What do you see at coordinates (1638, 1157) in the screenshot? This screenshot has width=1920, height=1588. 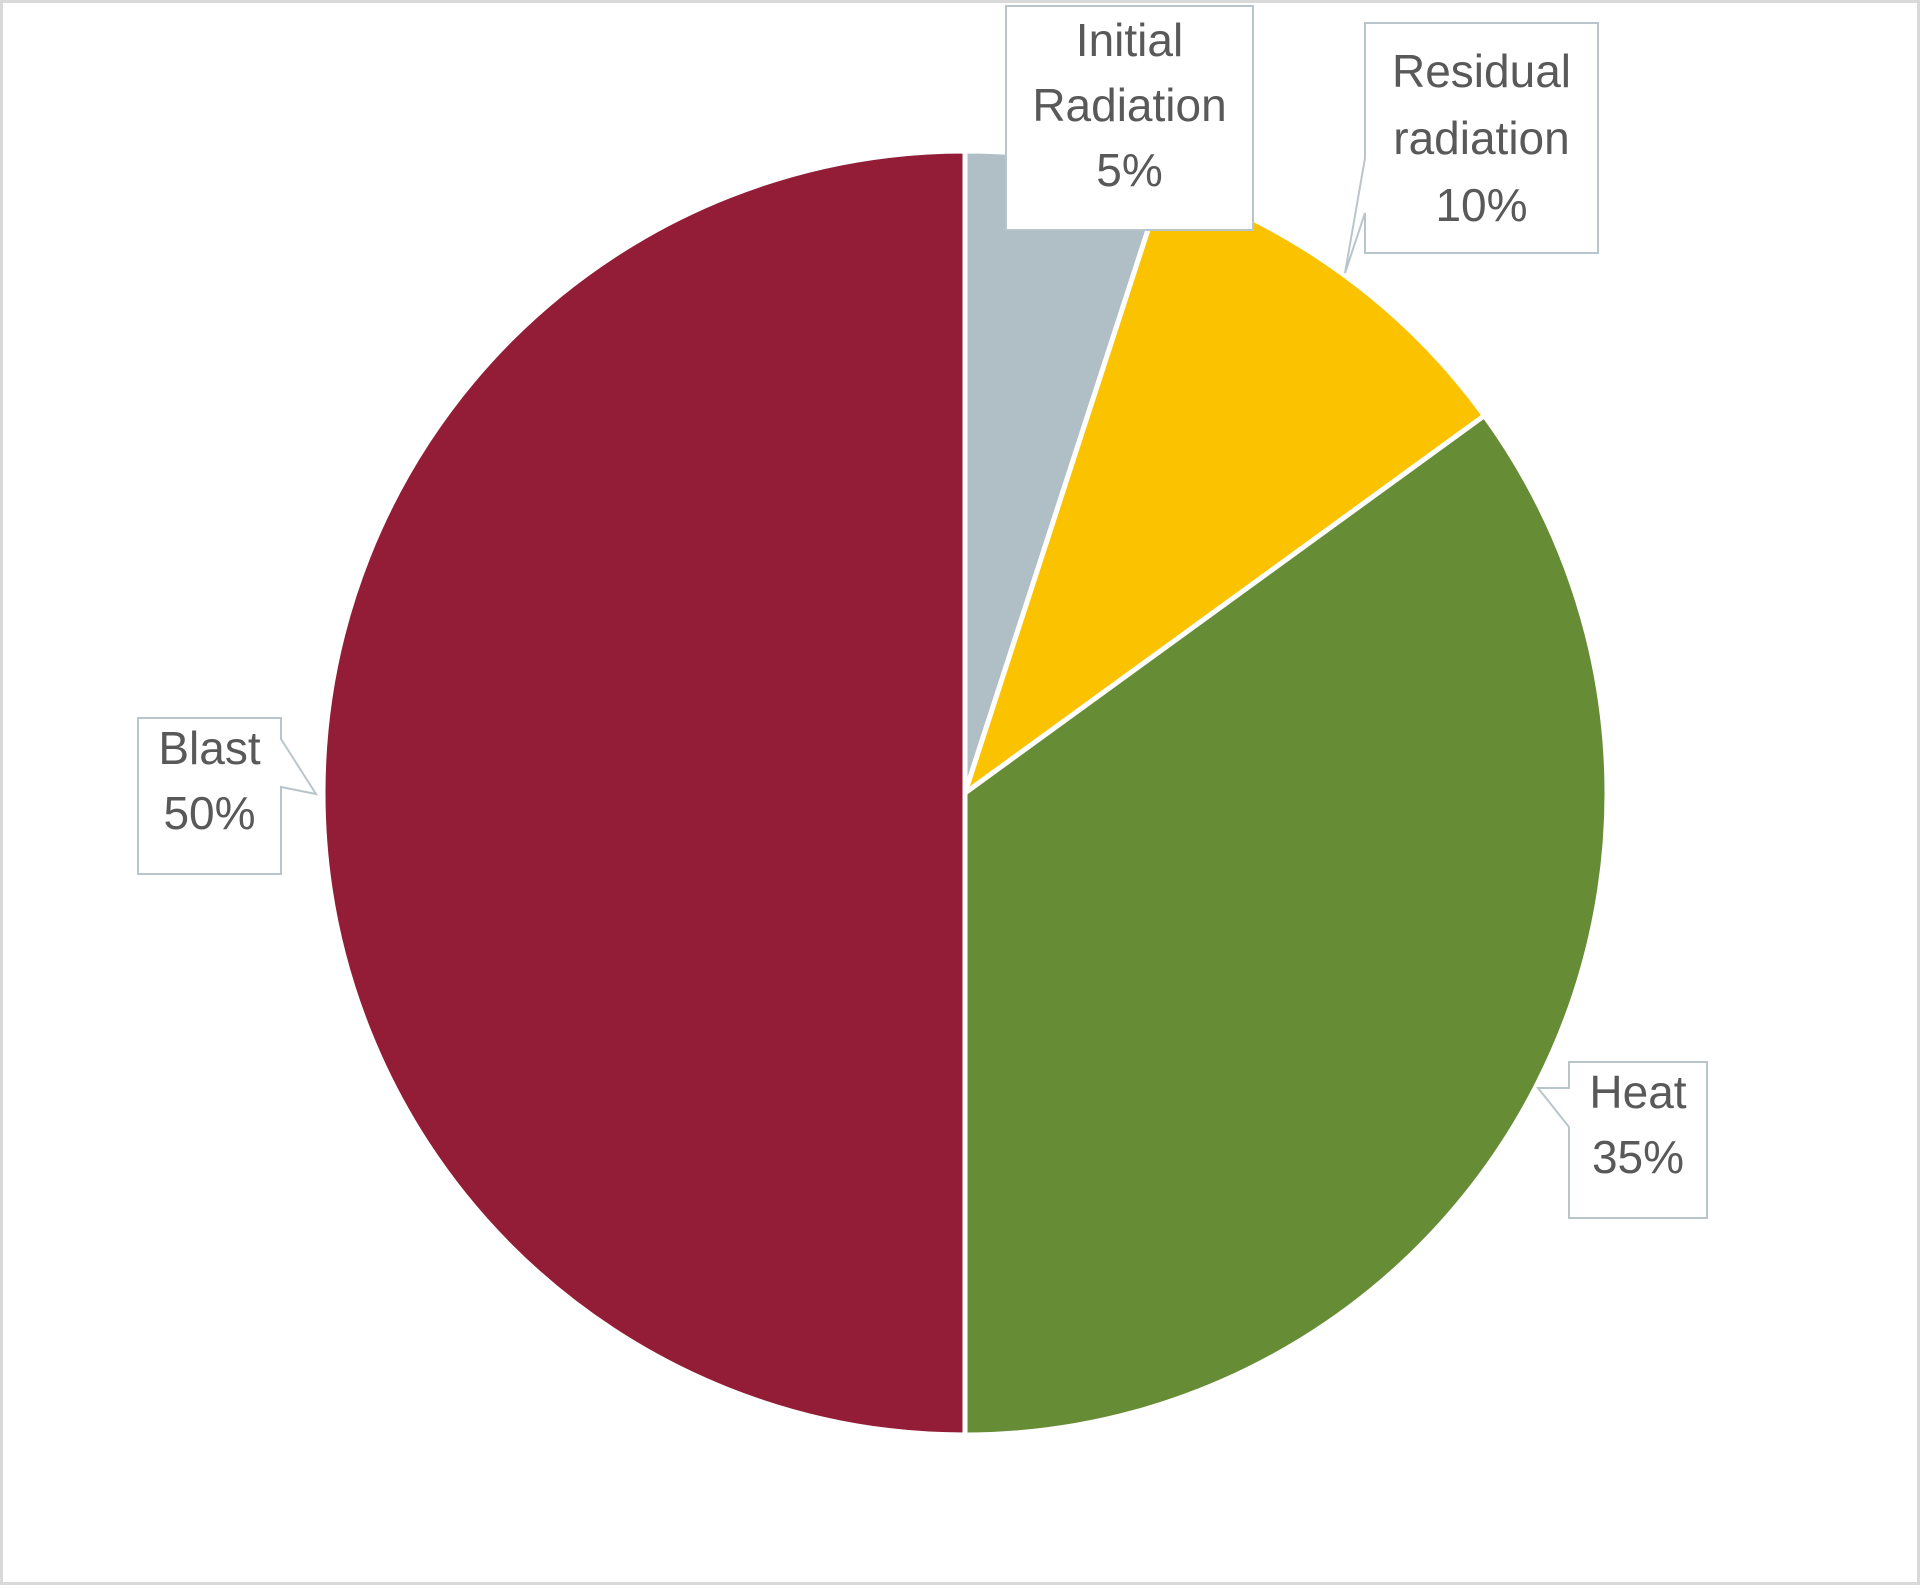 I see `label-percent: 35%` at bounding box center [1638, 1157].